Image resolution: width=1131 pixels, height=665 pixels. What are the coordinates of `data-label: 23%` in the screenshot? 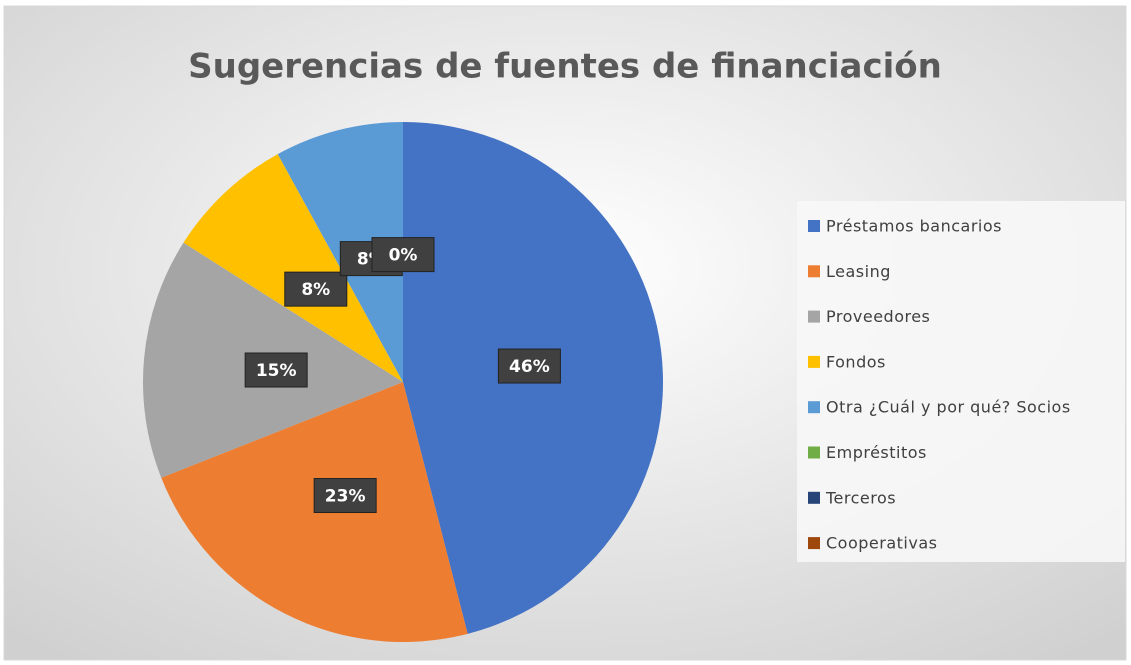 It's located at (345, 497).